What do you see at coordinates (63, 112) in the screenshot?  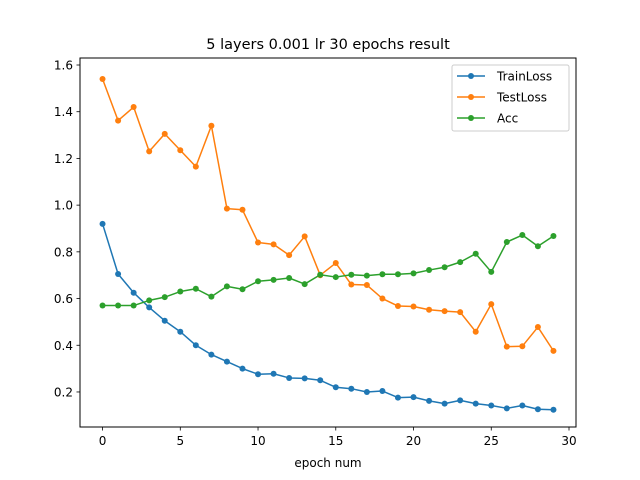 I see `y-tick-label-1.4: 1.4` at bounding box center [63, 112].